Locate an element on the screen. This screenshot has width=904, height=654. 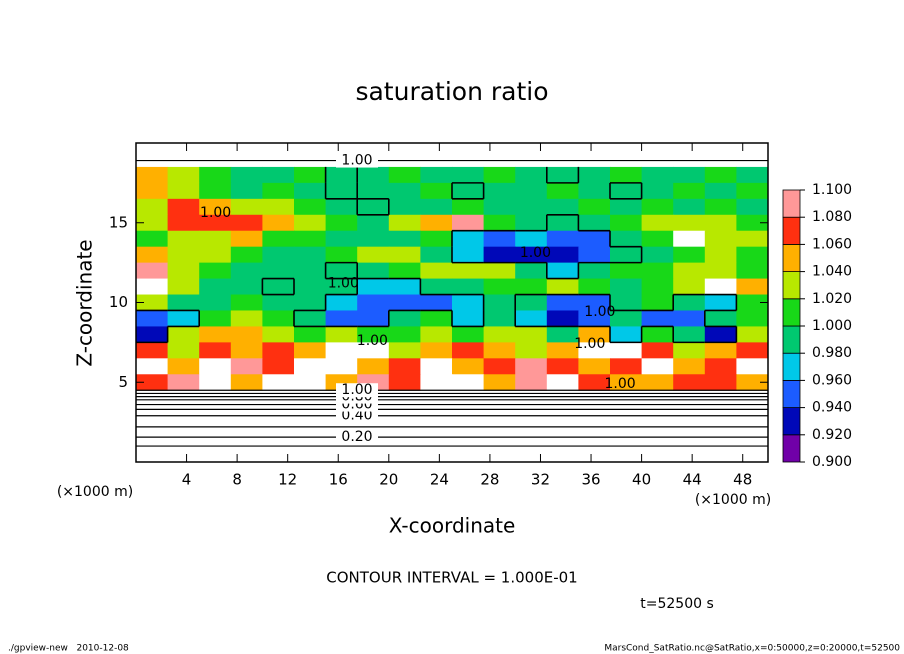
x-tick-label: 4 is located at coordinates (187, 480).